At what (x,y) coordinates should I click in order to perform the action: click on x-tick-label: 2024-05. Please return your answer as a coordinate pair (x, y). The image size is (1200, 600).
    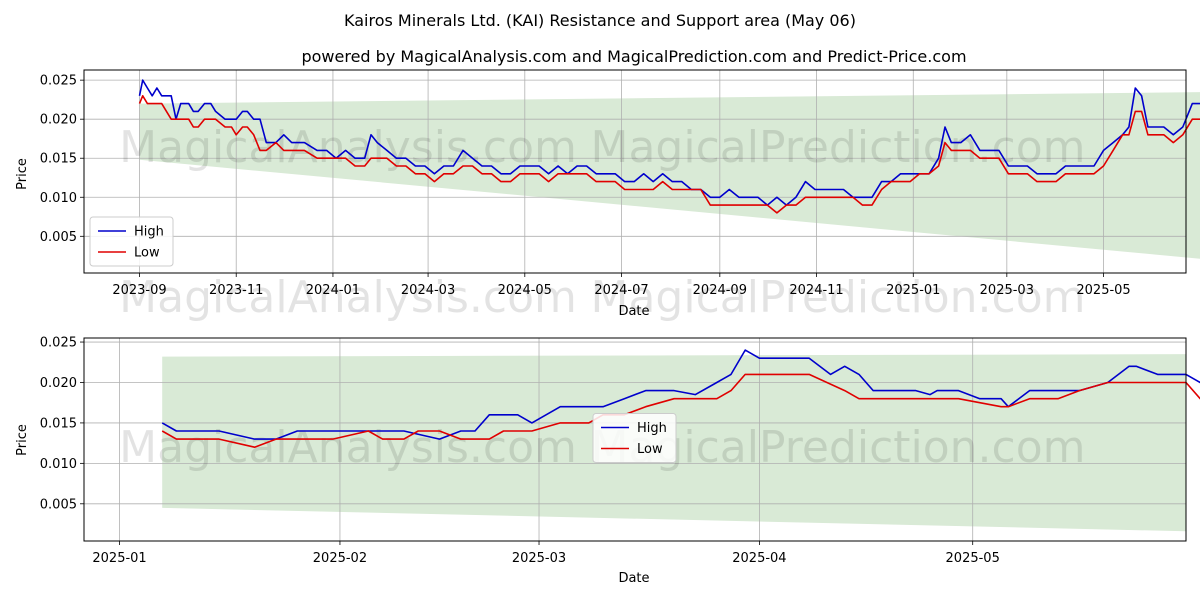
    Looking at the image, I should click on (525, 290).